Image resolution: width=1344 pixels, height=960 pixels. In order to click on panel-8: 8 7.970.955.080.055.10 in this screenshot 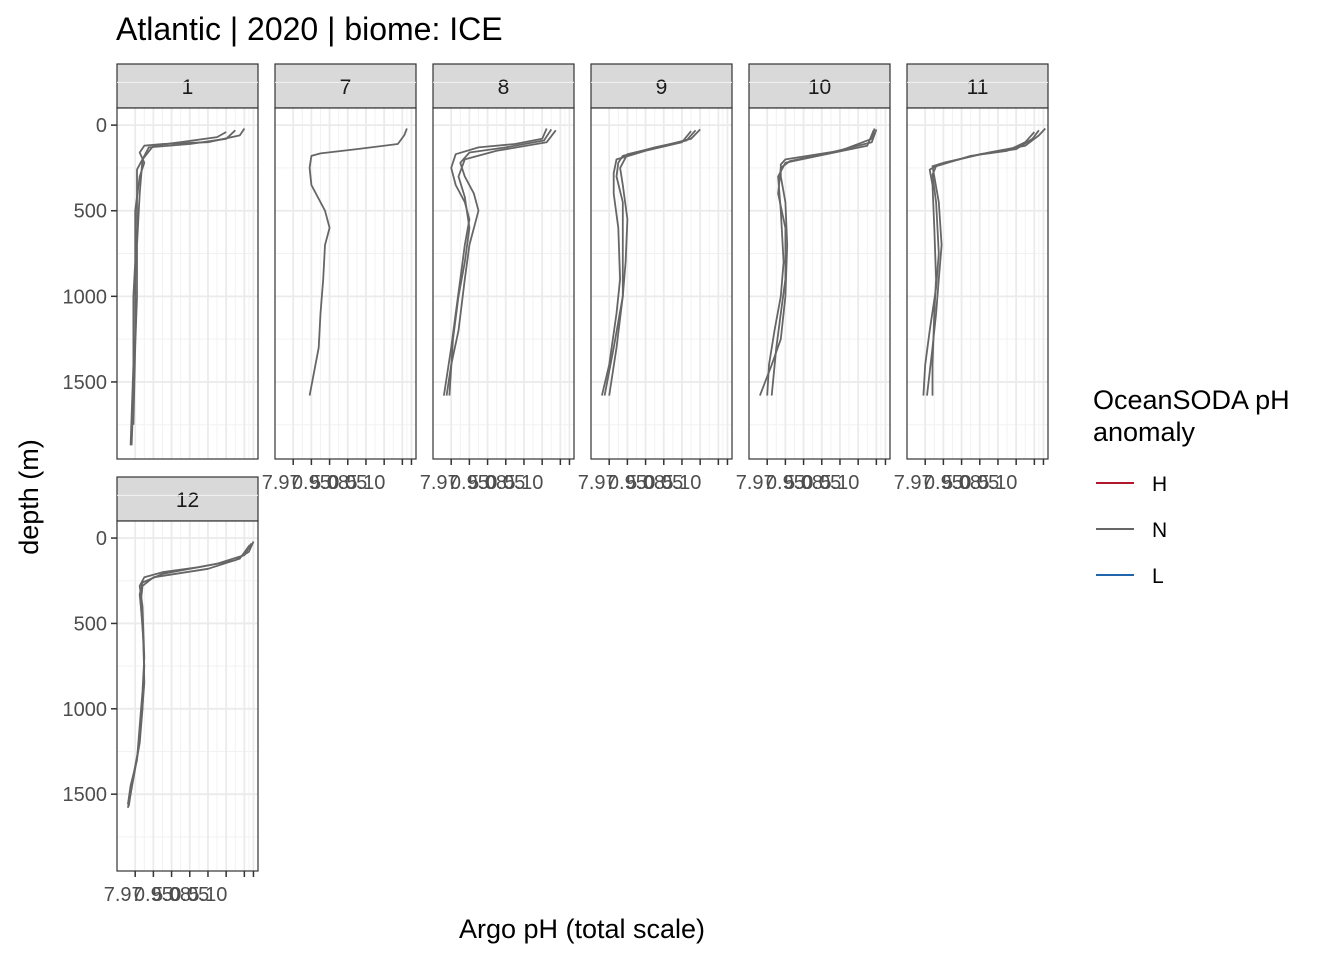, I will do `click(497, 278)`.